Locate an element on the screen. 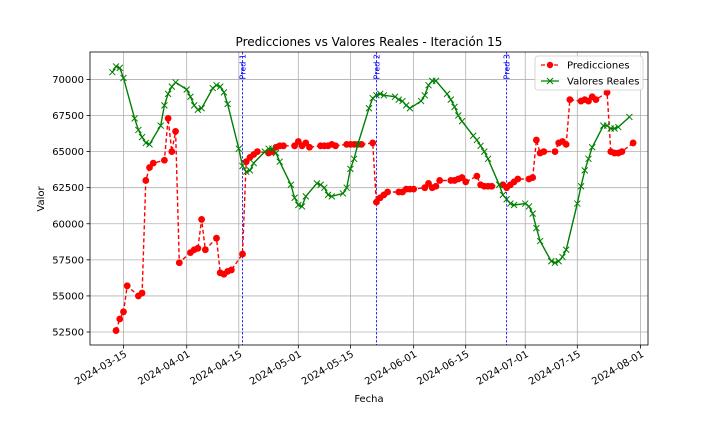  y-tick-label: 55000 is located at coordinates (68, 296).